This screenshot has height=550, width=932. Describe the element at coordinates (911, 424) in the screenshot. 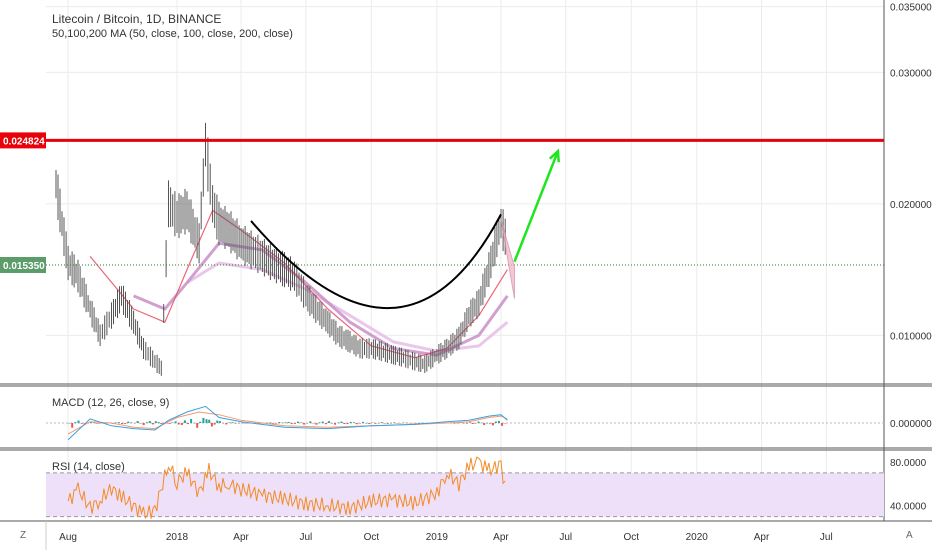

I see `macd-tick-label: 0.000000` at that location.